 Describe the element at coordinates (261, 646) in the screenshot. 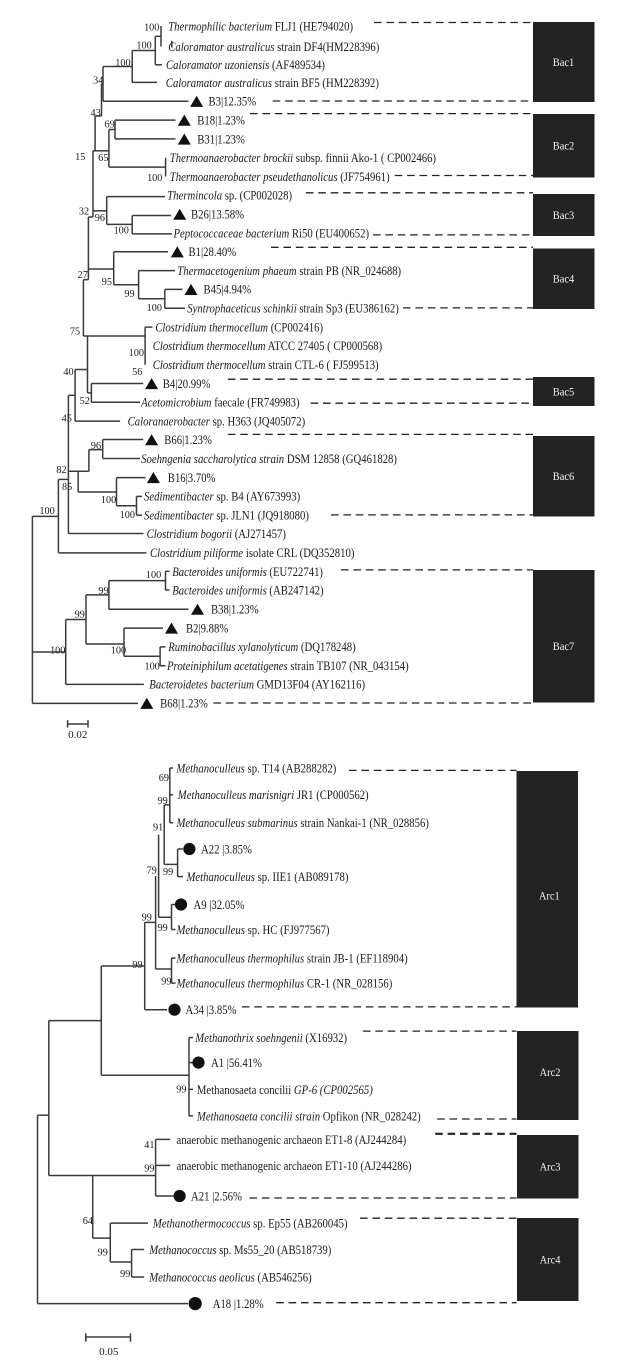

I see `svg-text:Ruminobacillus xylanolyticum (: Ruminobacillus xylanolyticum (DQ178248)` at that location.